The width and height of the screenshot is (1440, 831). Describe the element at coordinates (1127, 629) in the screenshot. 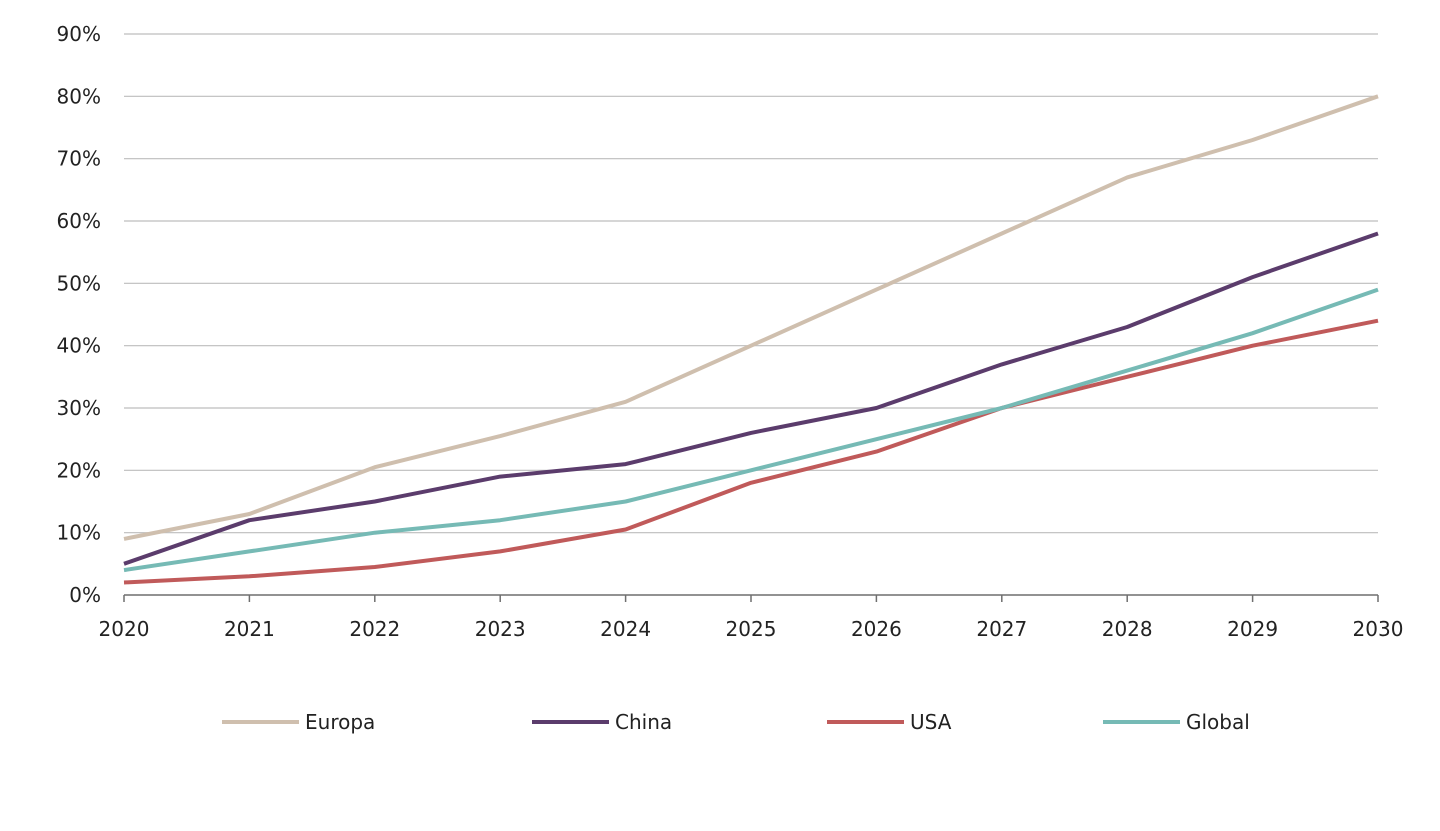

I see `x-tick-label: 2028` at that location.